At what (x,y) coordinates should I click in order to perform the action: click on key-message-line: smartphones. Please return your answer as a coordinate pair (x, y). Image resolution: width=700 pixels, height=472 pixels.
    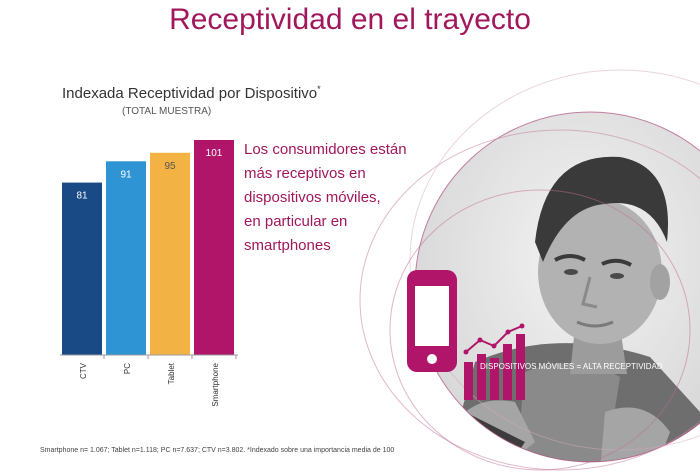
    Looking at the image, I should click on (287, 245).